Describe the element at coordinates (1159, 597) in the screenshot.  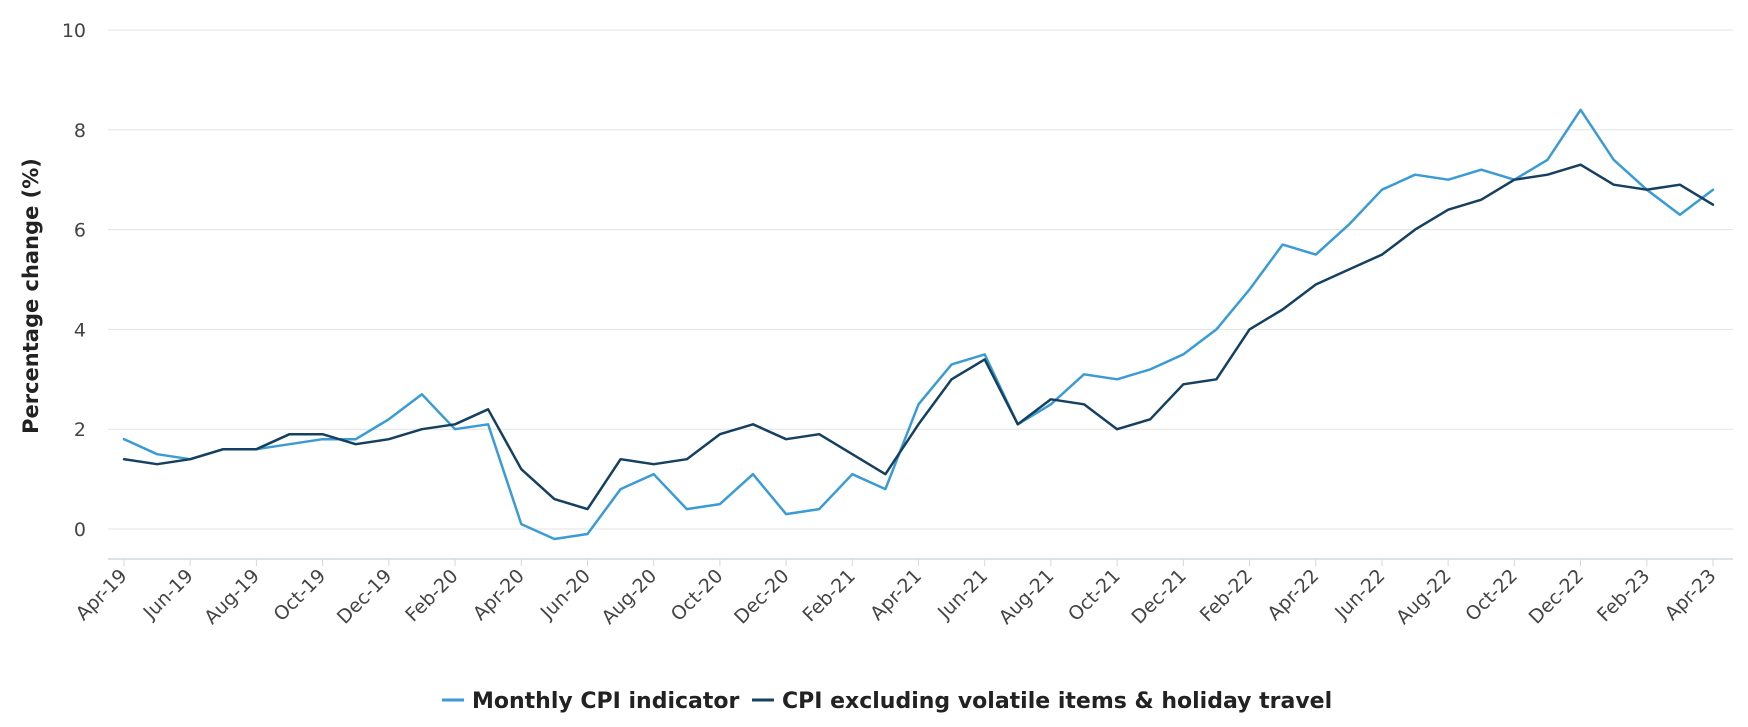
I see `x-tick-label: Dec-21` at that location.